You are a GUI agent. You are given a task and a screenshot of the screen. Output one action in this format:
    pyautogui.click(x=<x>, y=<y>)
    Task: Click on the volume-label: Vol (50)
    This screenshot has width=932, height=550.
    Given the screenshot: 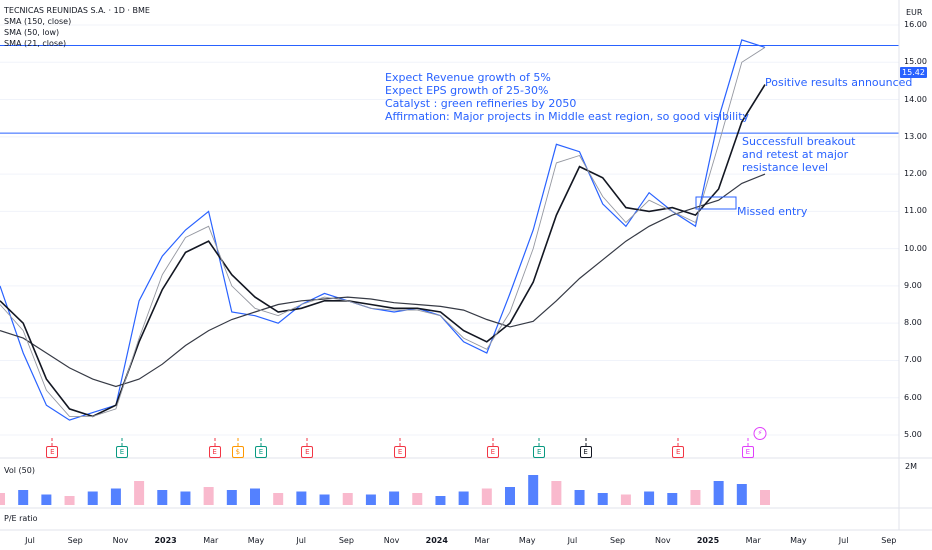 What is the action you would take?
    pyautogui.click(x=19, y=470)
    